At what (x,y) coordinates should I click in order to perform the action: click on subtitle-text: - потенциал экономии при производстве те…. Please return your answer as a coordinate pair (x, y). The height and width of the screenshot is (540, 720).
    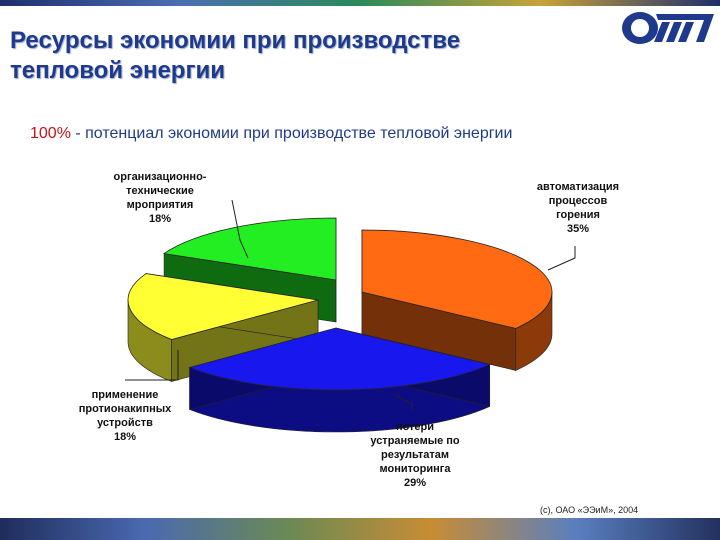
    Looking at the image, I should click on (291, 133).